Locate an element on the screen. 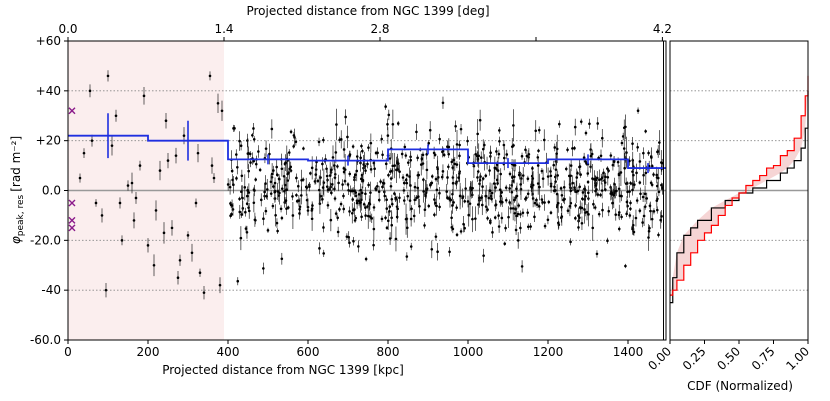 The height and width of the screenshot is (401, 830). x-tick-label: 0 is located at coordinates (68, 352).